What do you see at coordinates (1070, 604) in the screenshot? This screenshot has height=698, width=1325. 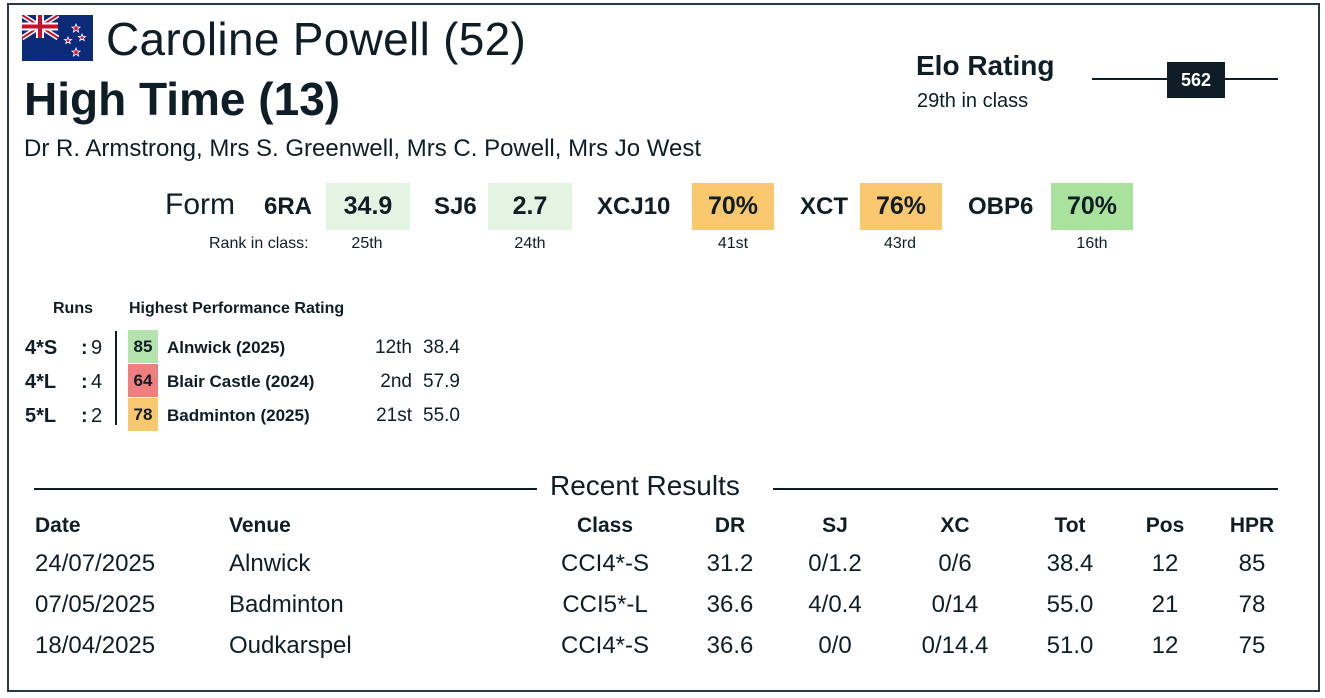 I see `cell-tot: 55.0` at bounding box center [1070, 604].